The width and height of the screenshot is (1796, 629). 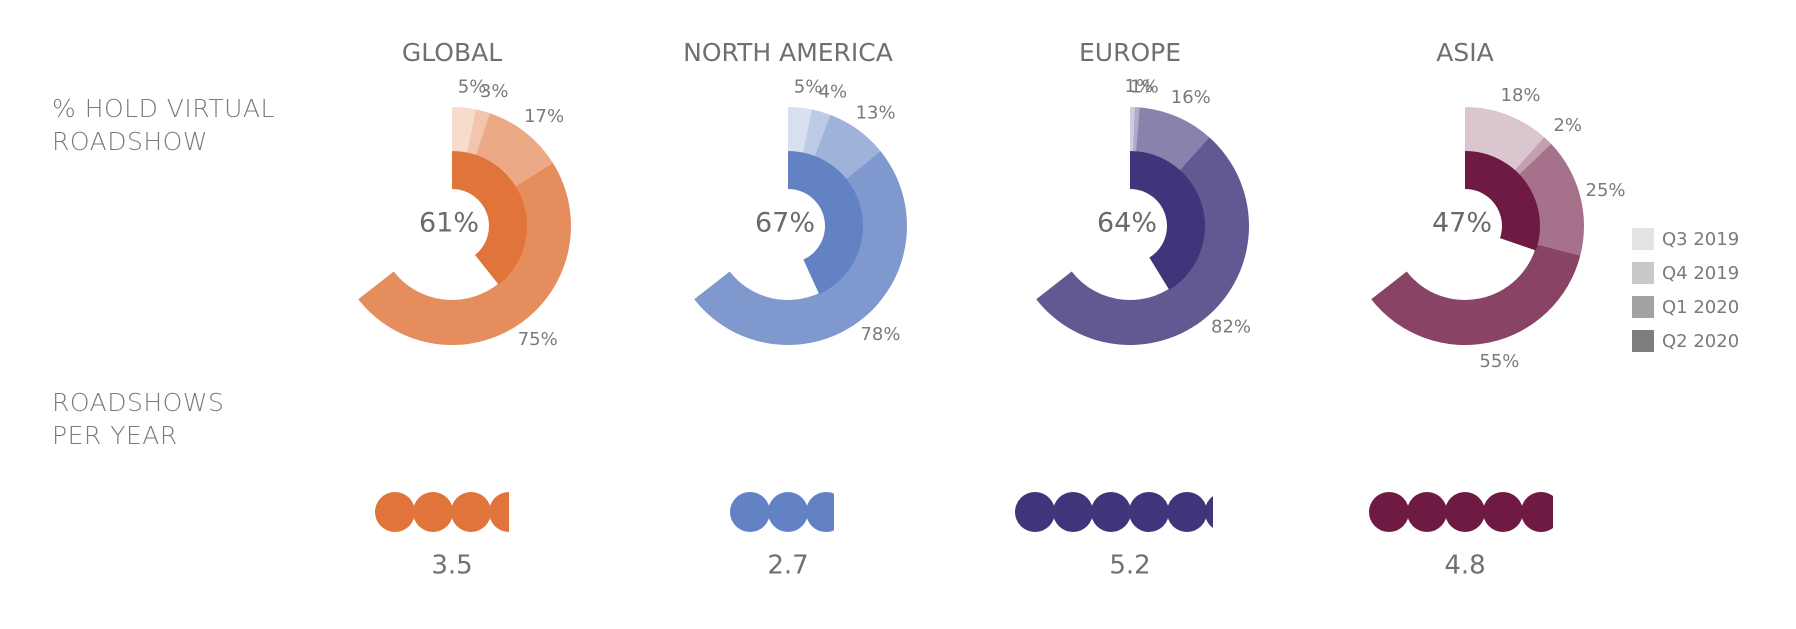 I want to click on region-title: EUROPE, so click(x=1130, y=52).